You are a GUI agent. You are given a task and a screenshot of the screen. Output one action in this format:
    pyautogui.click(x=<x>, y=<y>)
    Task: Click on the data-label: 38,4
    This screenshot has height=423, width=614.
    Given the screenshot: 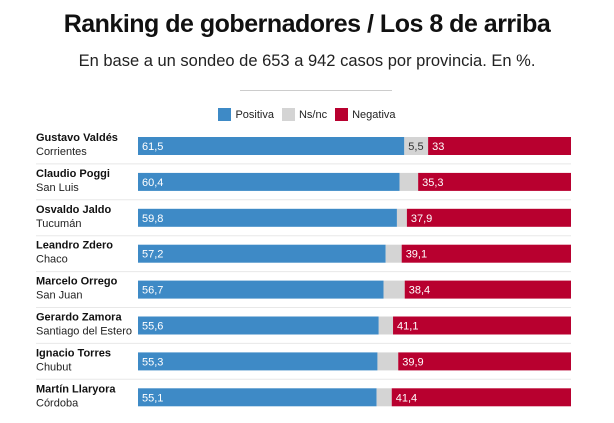 What is the action you would take?
    pyautogui.click(x=419, y=291)
    